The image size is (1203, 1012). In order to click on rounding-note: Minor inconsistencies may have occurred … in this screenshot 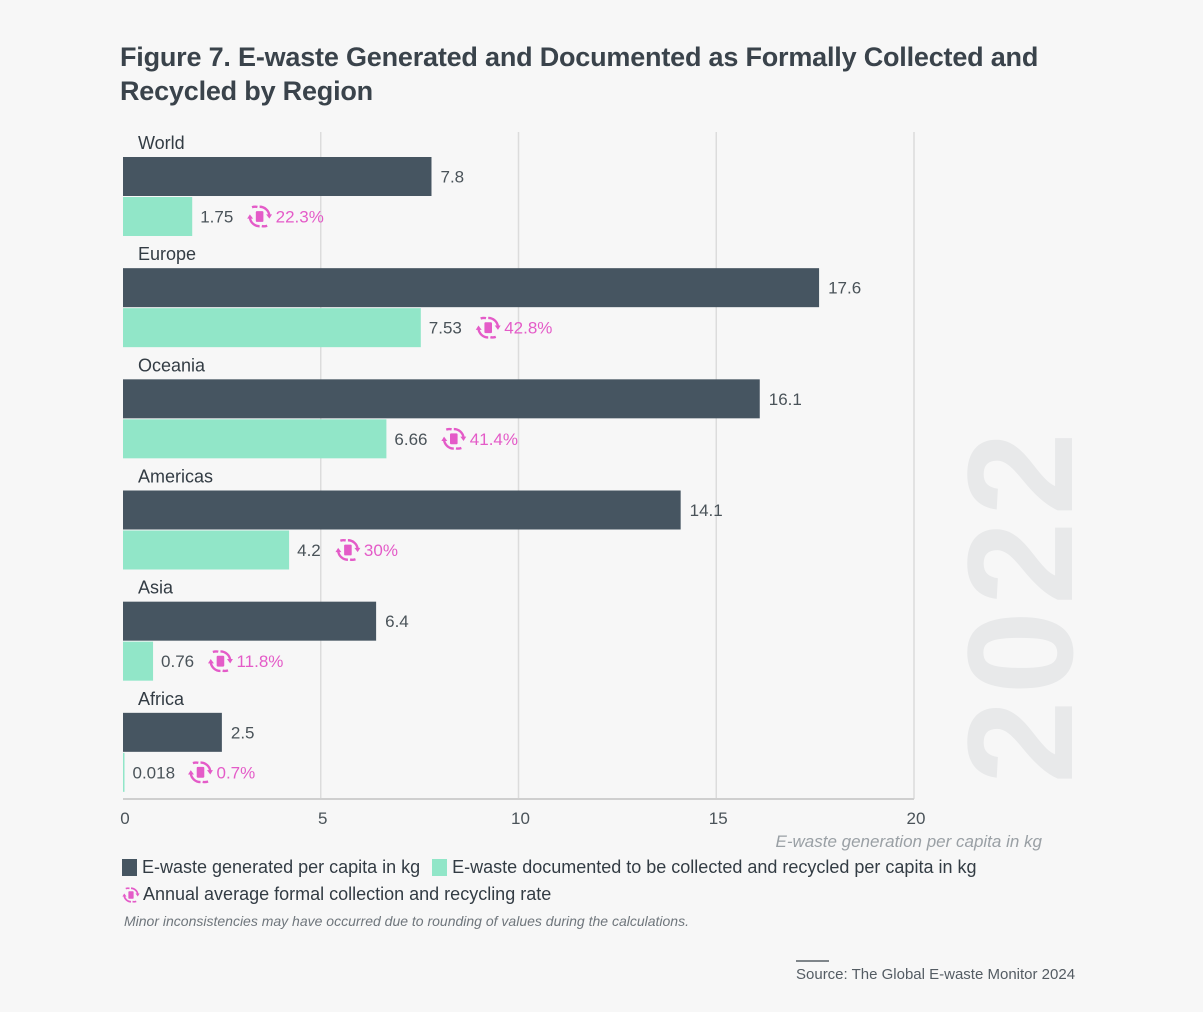, I will do `click(406, 921)`.